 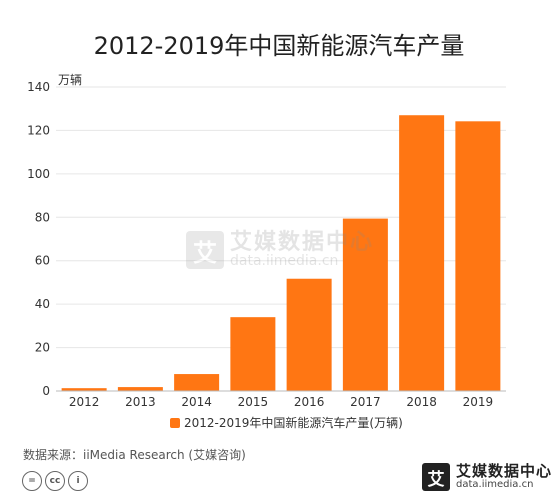 I want to click on legend: 2012-2019年中国新能源汽车产量(万辆), so click(x=286, y=422).